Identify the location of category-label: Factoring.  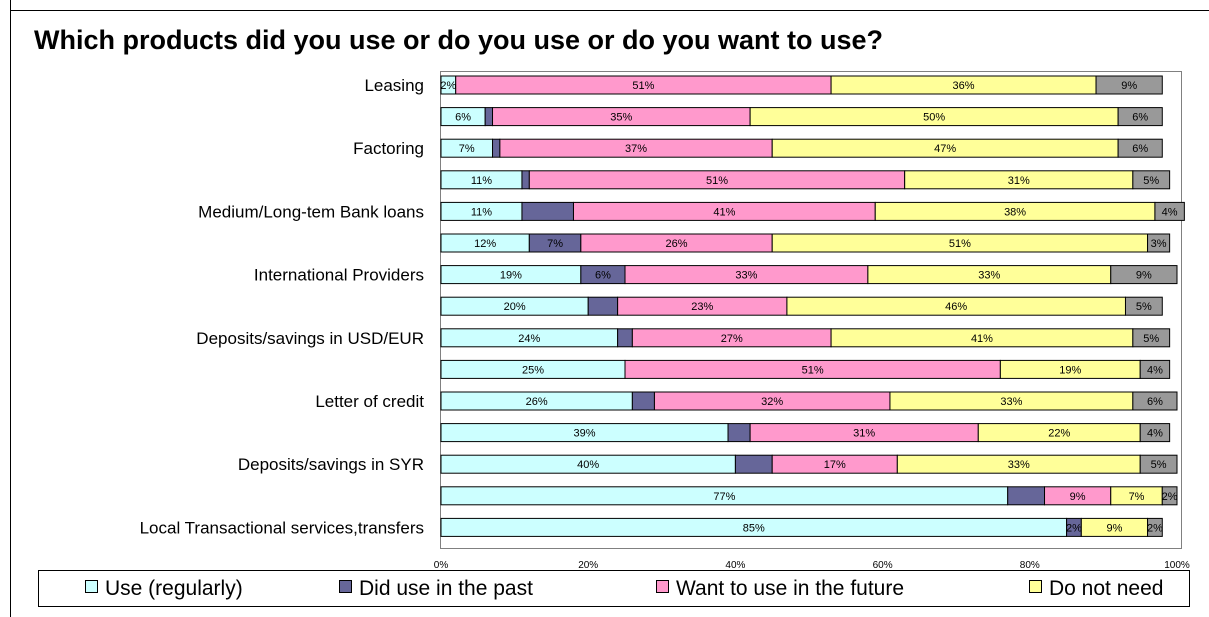
(388, 148).